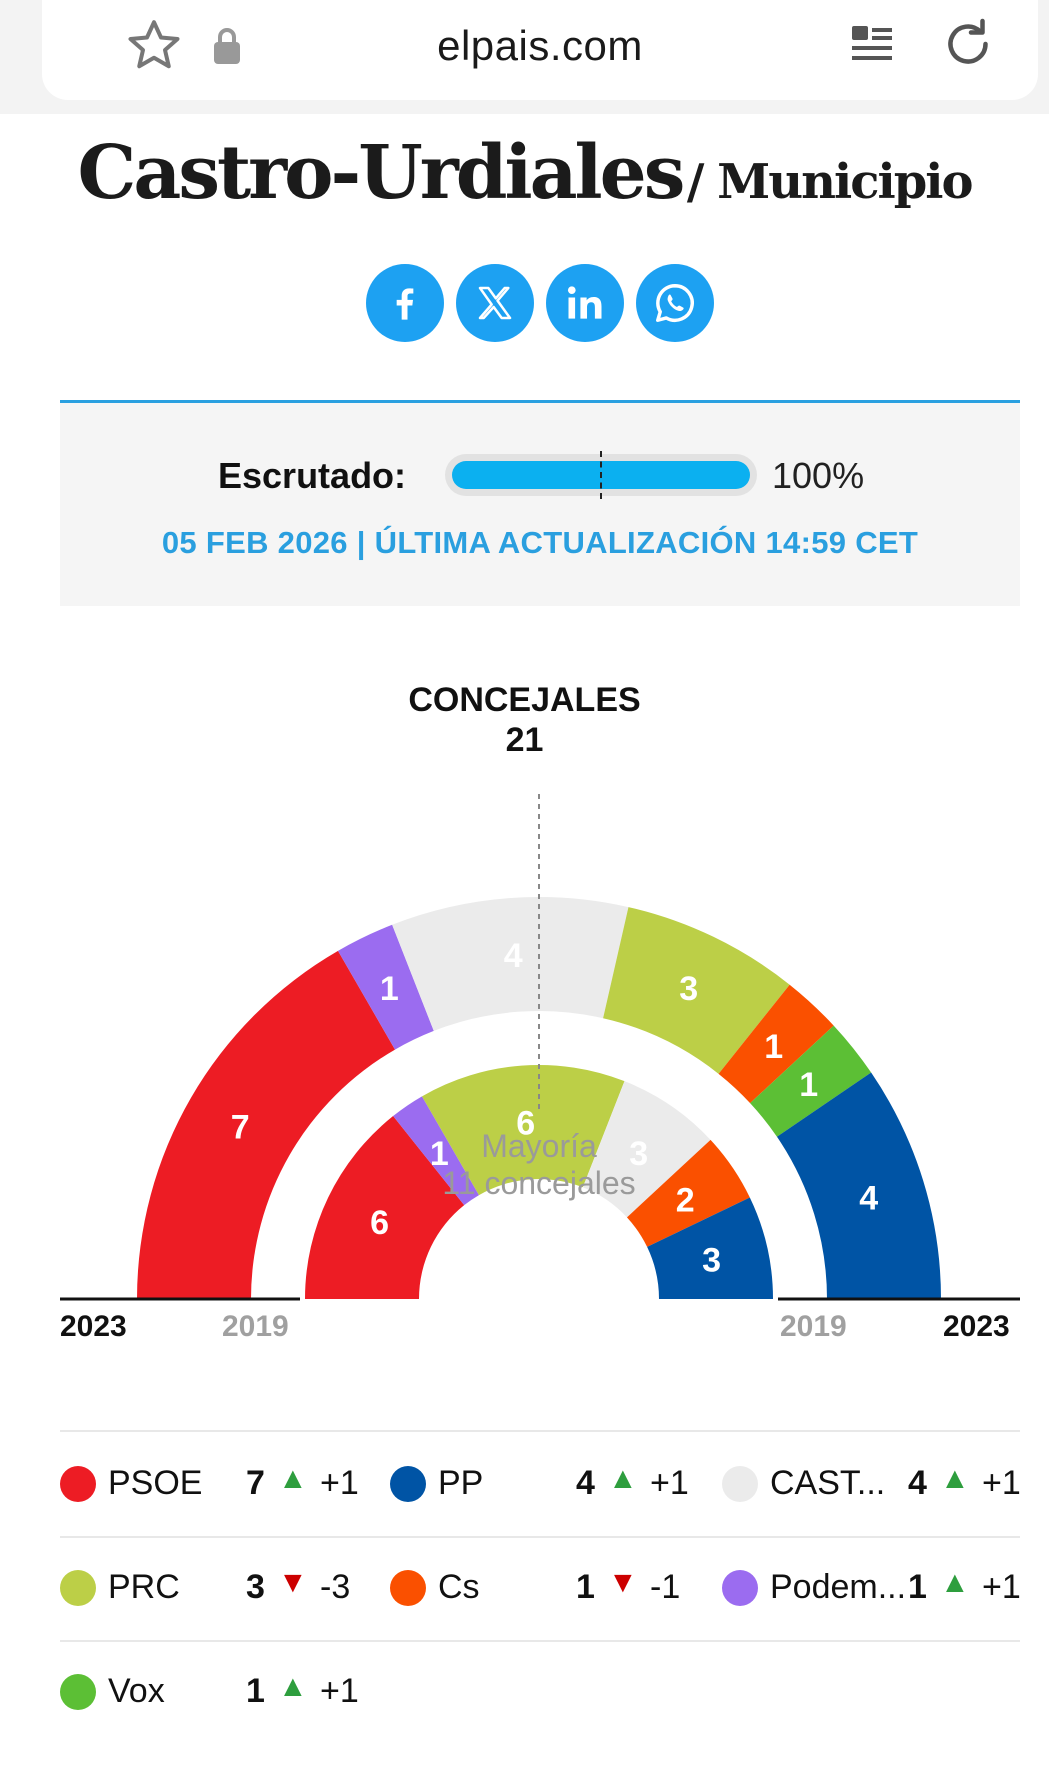 The width and height of the screenshot is (1049, 1790). What do you see at coordinates (524, 740) in the screenshot?
I see `chart-total-seats: 21` at bounding box center [524, 740].